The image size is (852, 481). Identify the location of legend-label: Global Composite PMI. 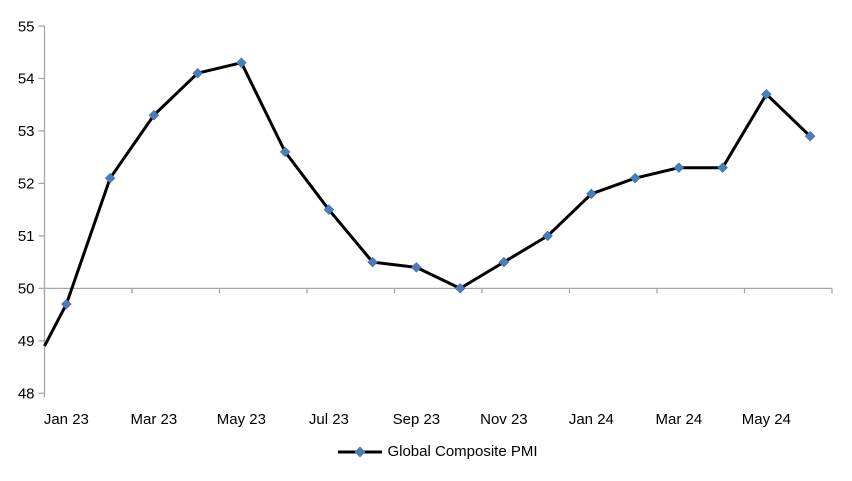
(462, 451).